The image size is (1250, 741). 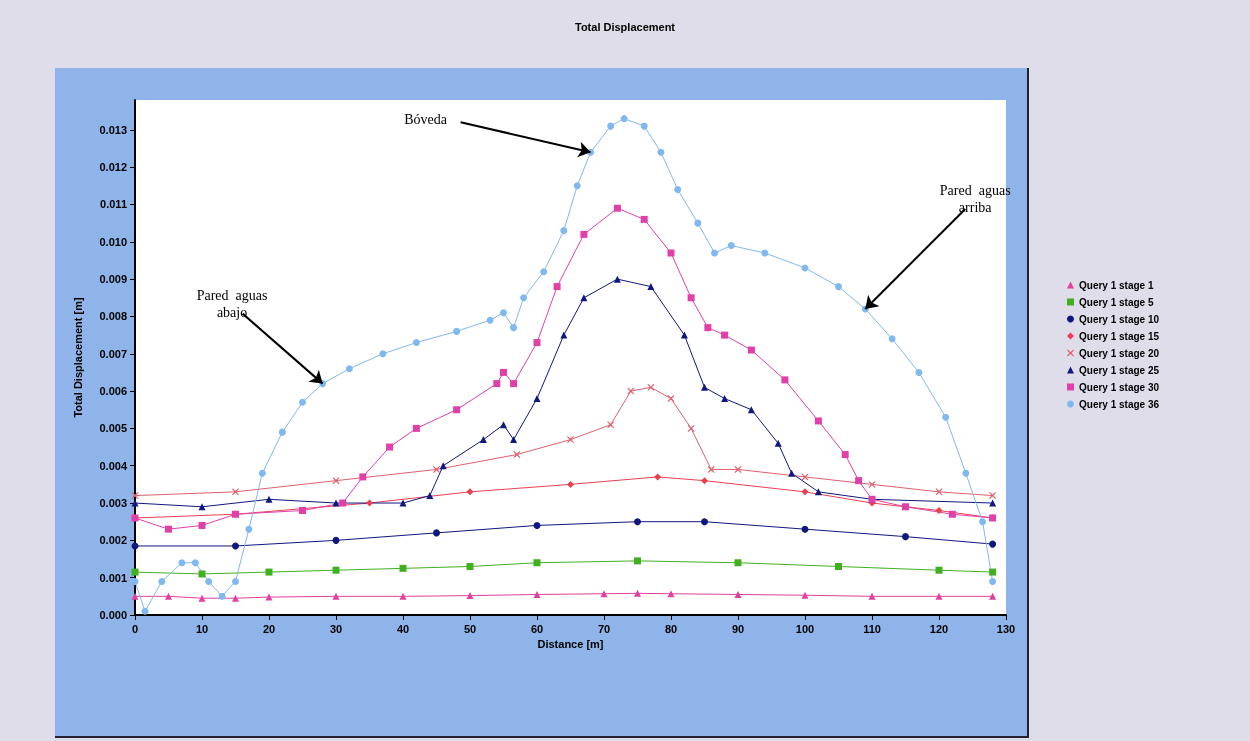 I want to click on x-tick-label: 20, so click(x=269, y=628).